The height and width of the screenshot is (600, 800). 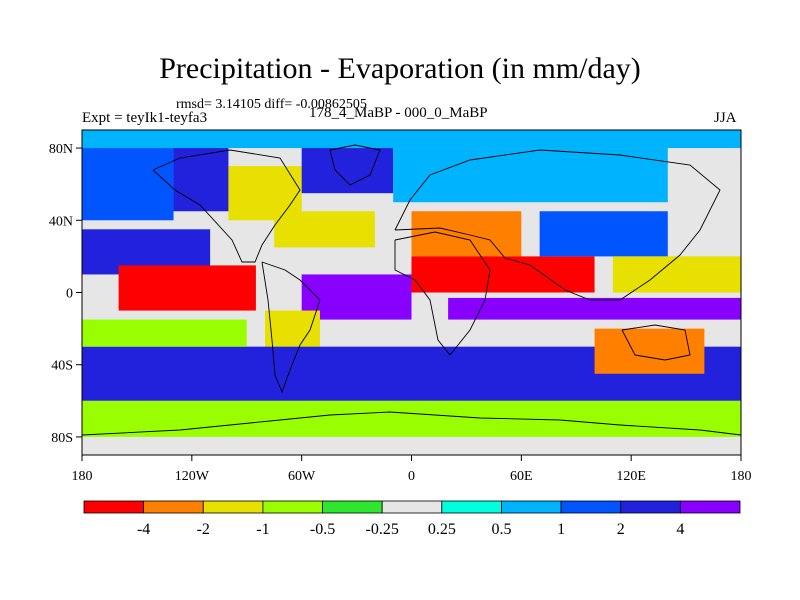 I want to click on colorbar-label: 0.25, so click(x=442, y=529).